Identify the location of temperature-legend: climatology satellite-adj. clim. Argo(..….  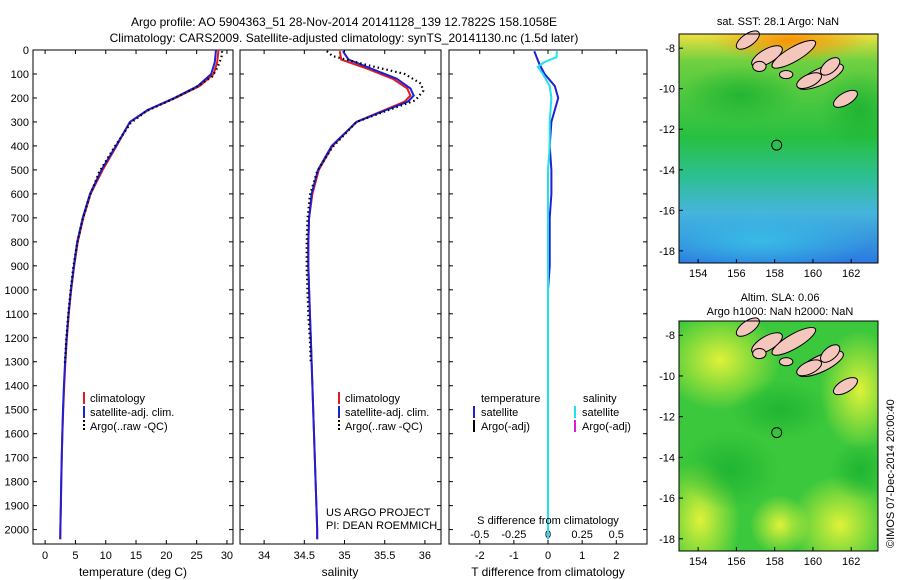
(128, 412).